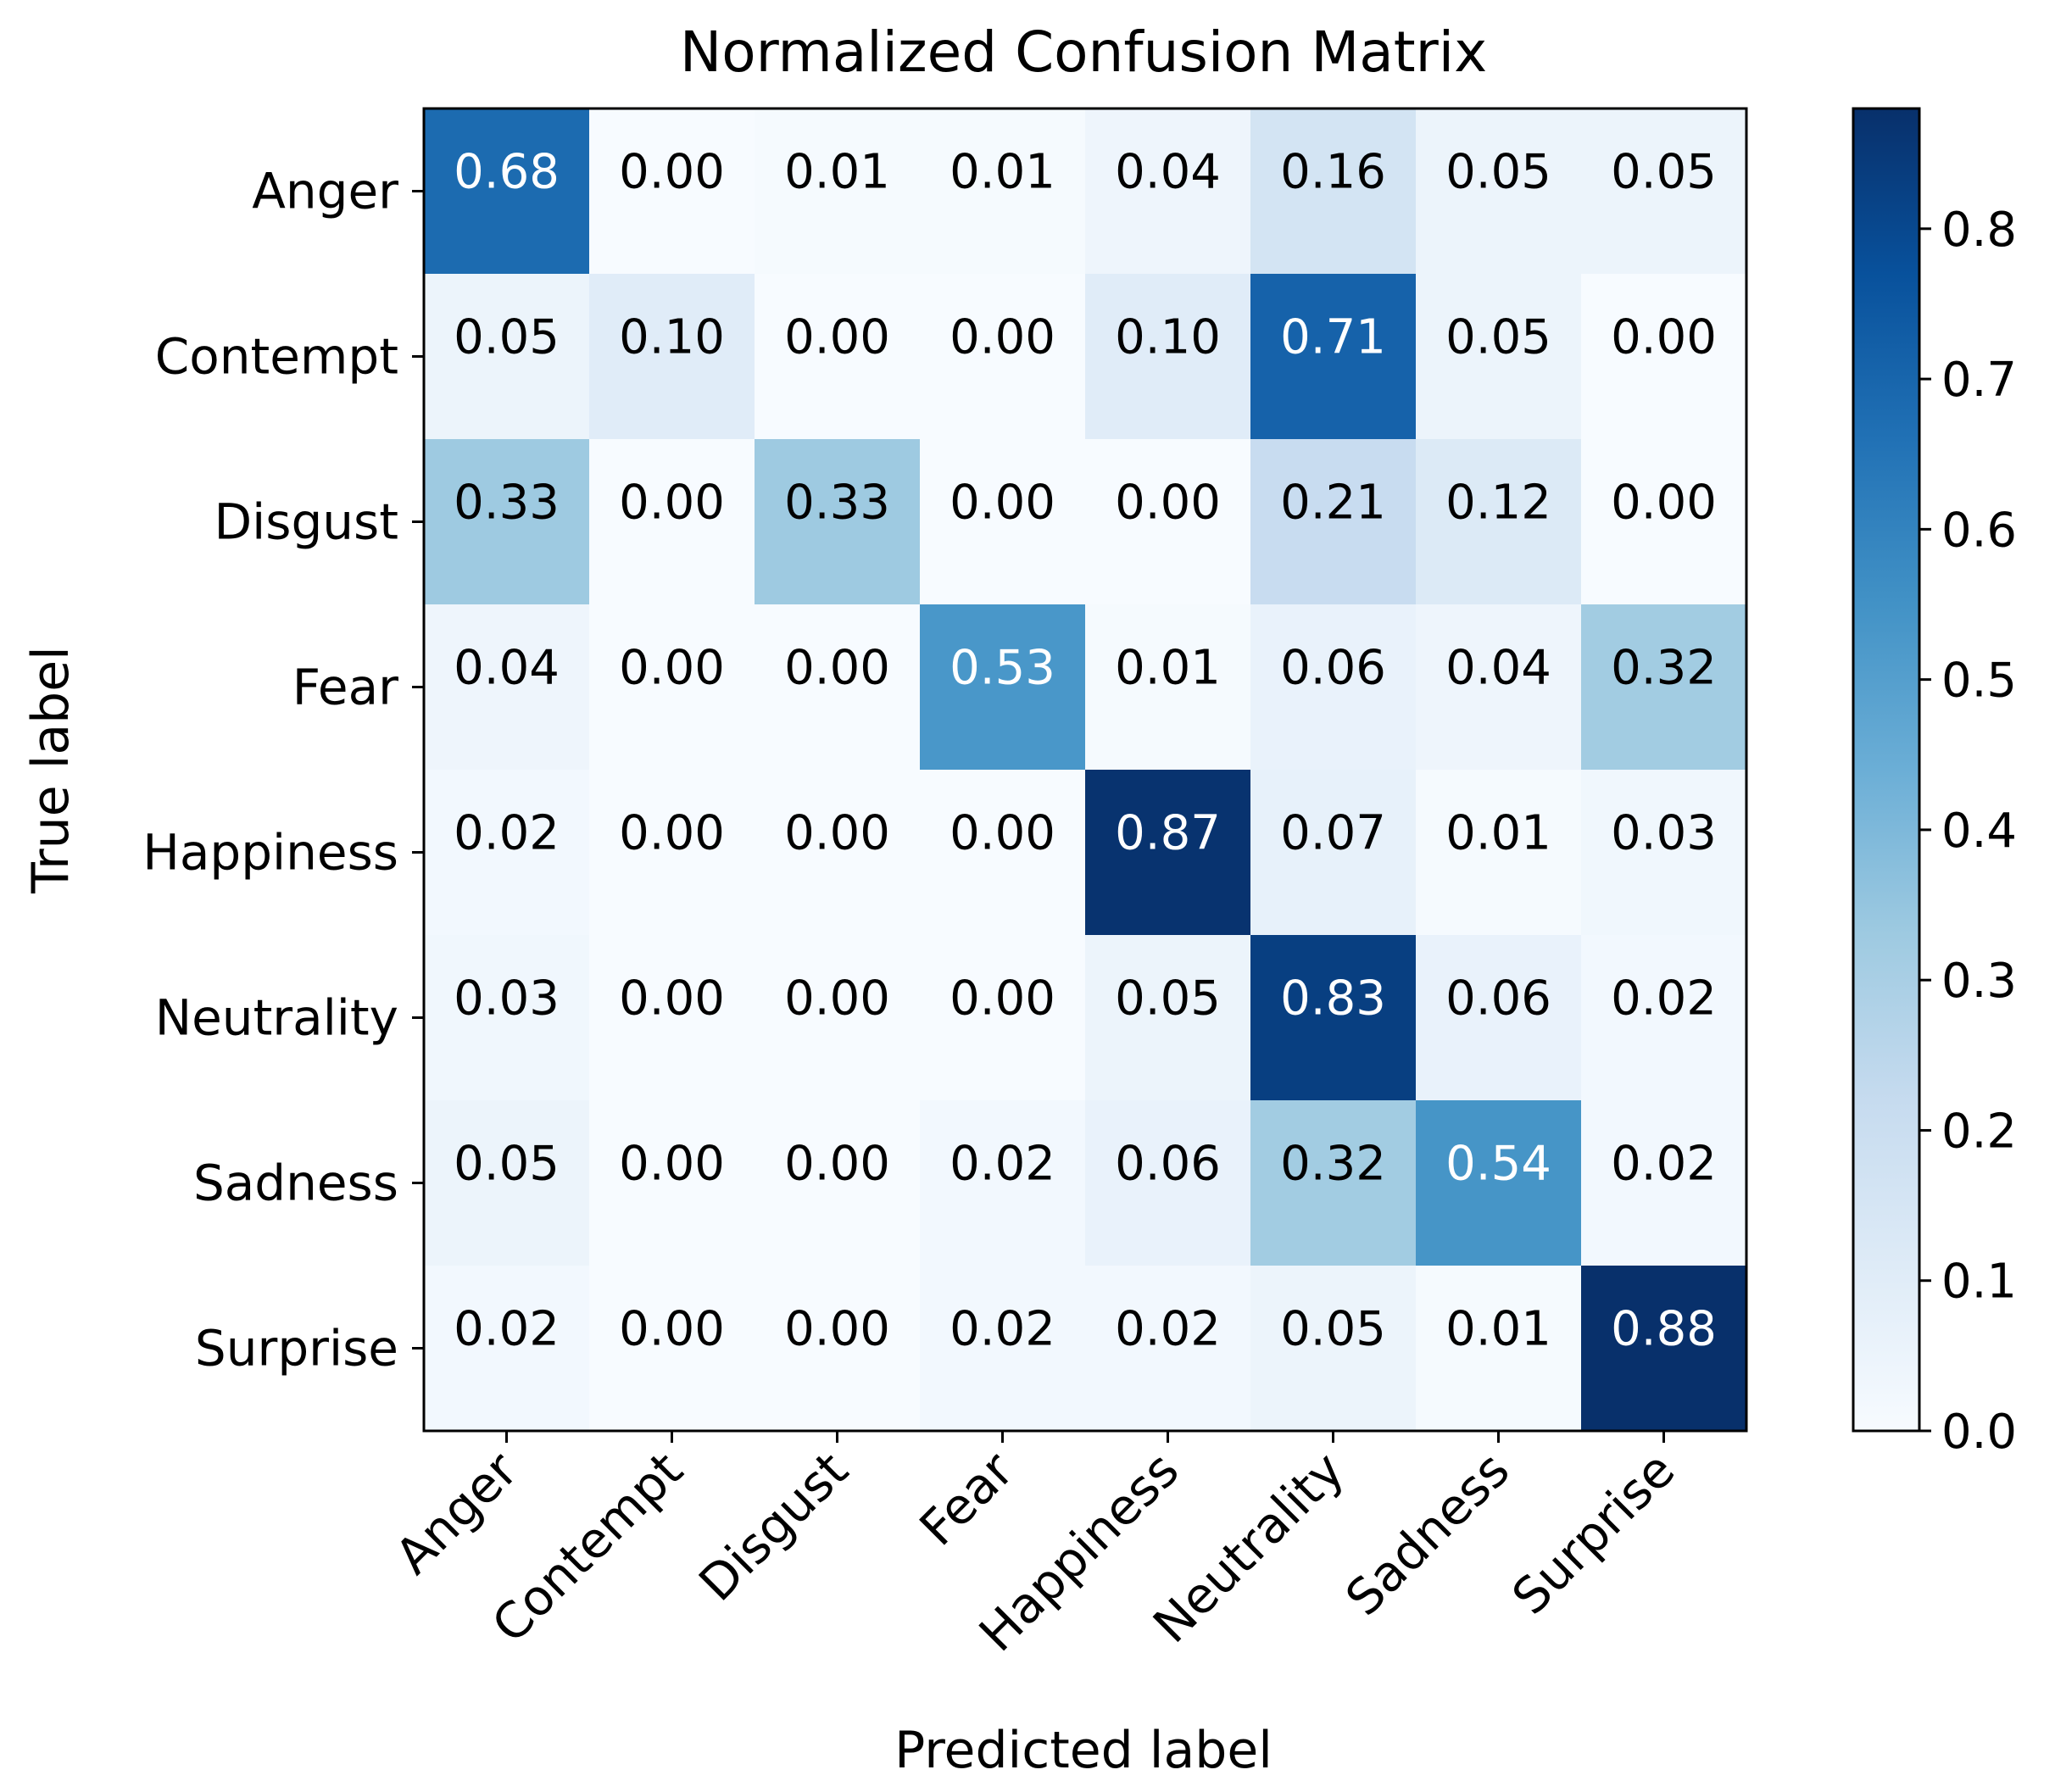  Describe the element at coordinates (1886, 770) in the screenshot. I see `colorbar` at that location.